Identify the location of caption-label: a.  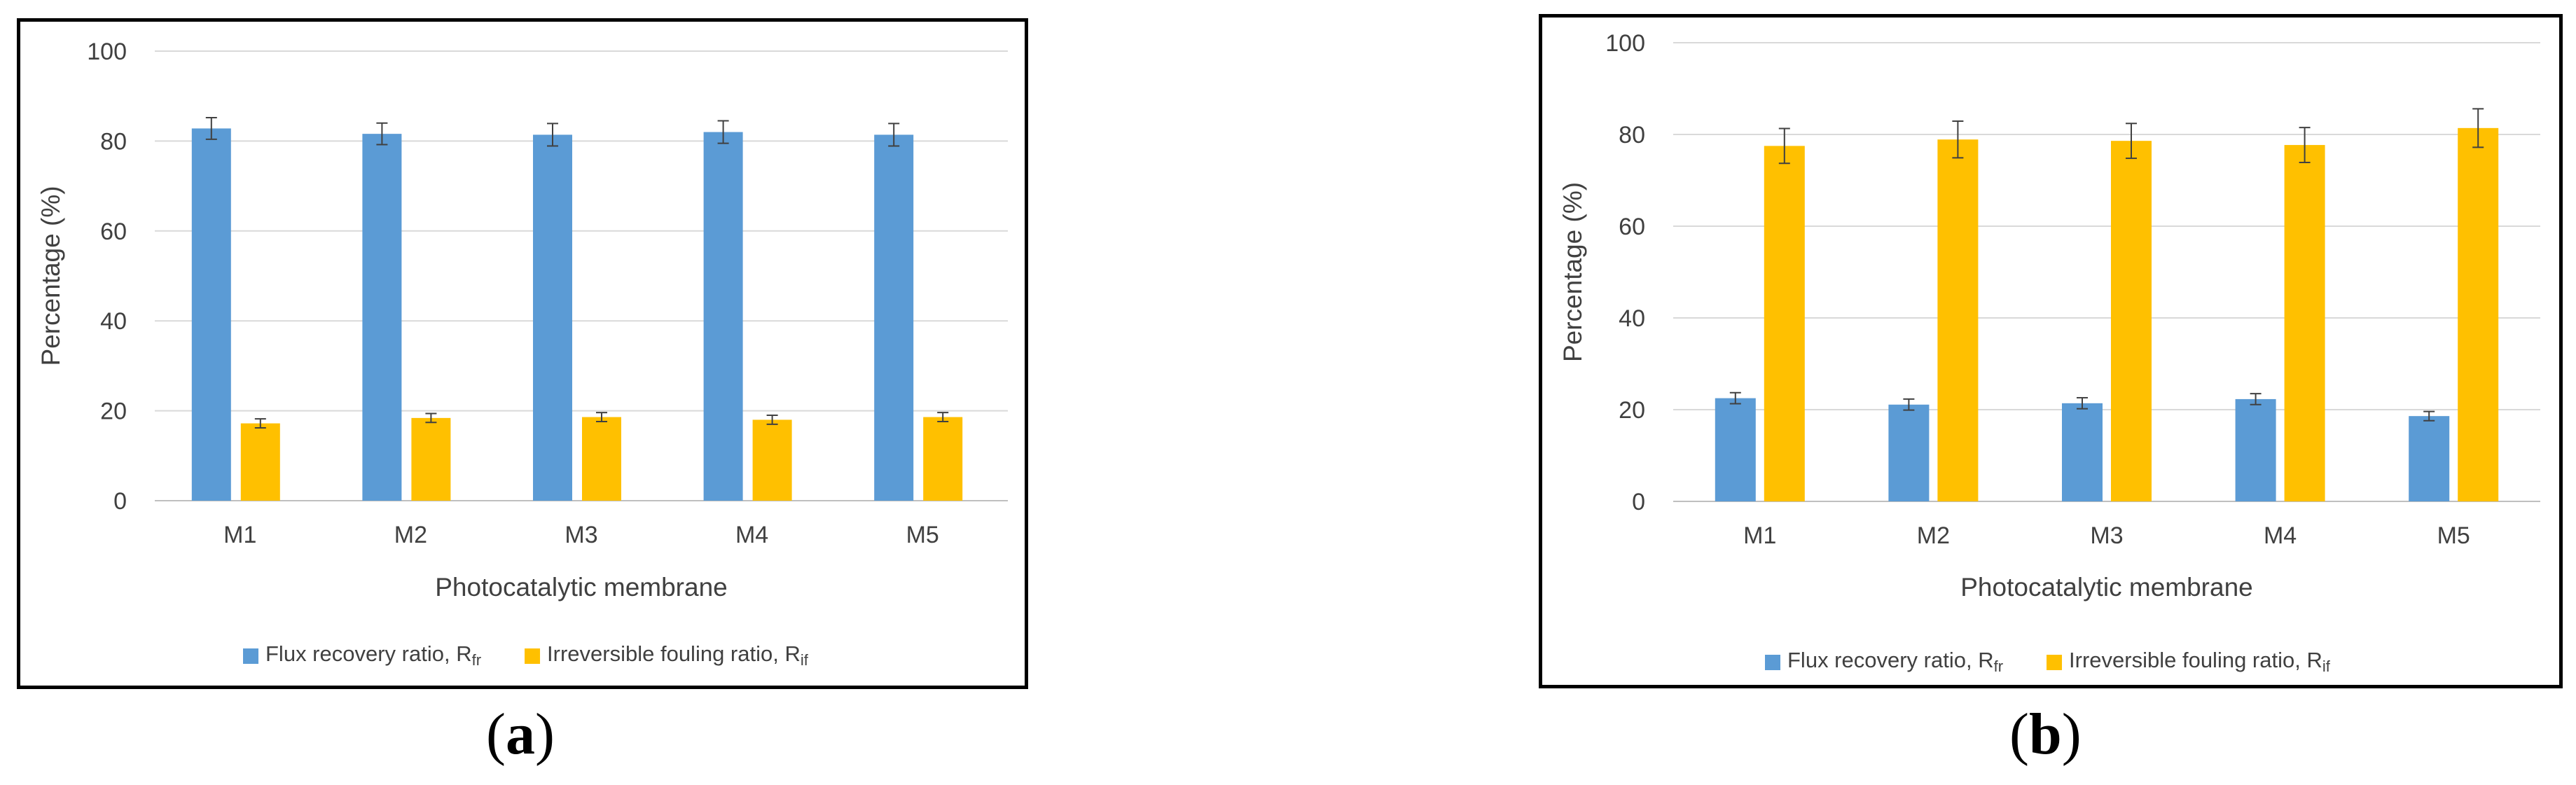
(520, 734).